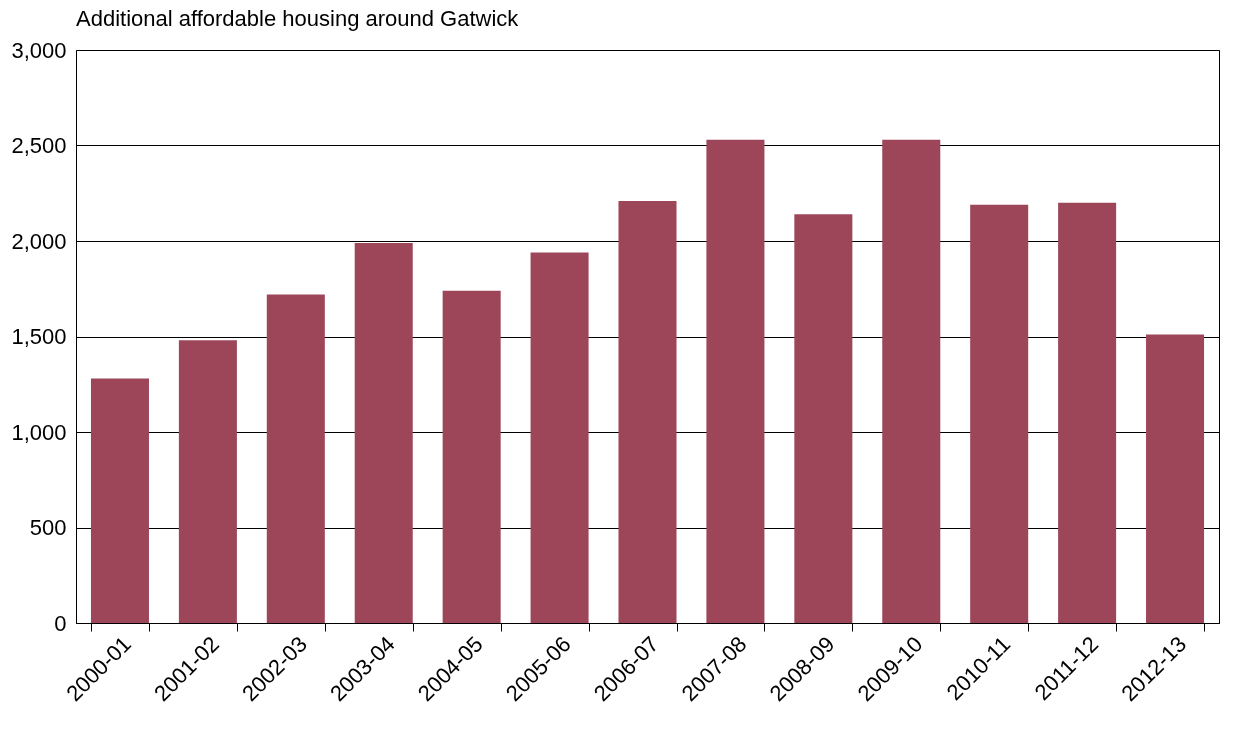 The height and width of the screenshot is (740, 1244). I want to click on y-tick-label: 500, so click(48, 527).